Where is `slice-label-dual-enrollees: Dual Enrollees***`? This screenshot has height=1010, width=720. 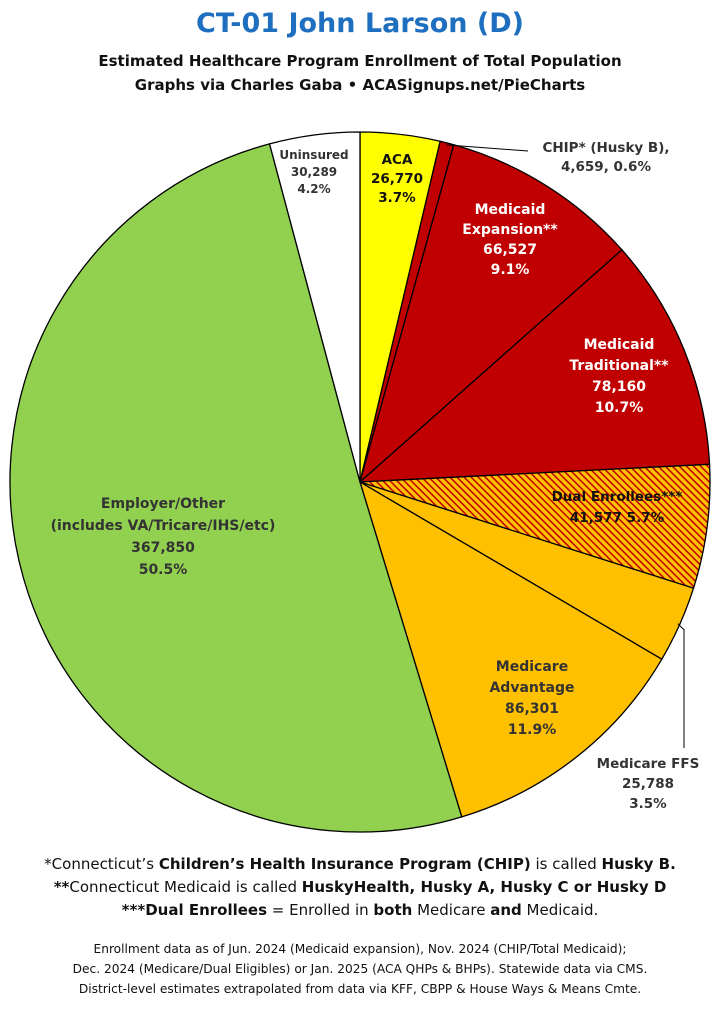
slice-label-dual-enrollees: Dual Enrollees*** is located at coordinates (617, 497).